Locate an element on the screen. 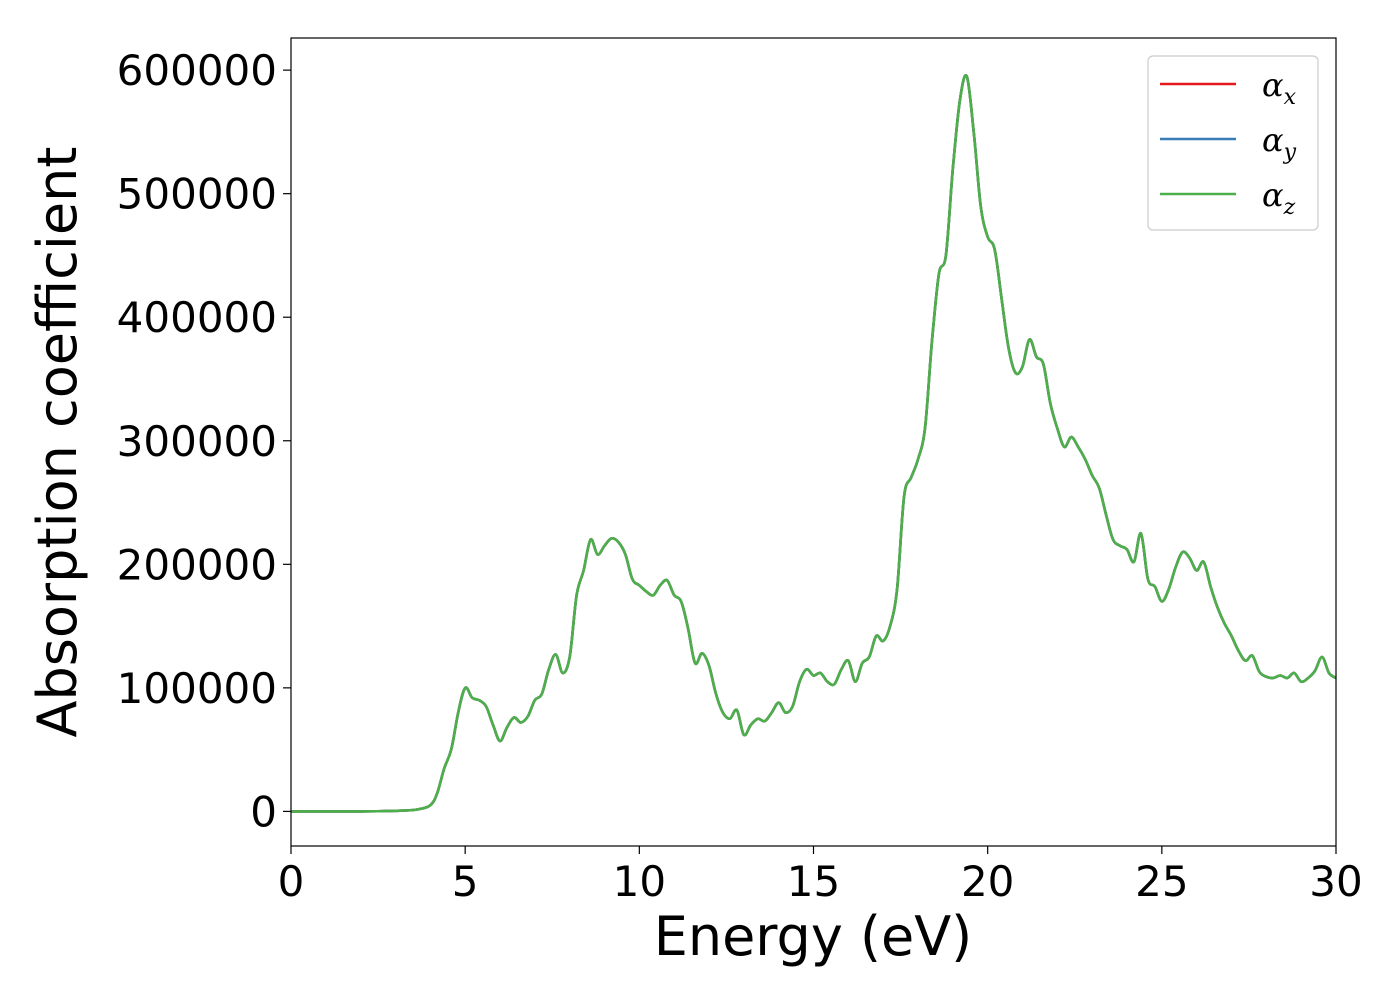  x-axis-title: Energy (eV) is located at coordinates (813, 936).